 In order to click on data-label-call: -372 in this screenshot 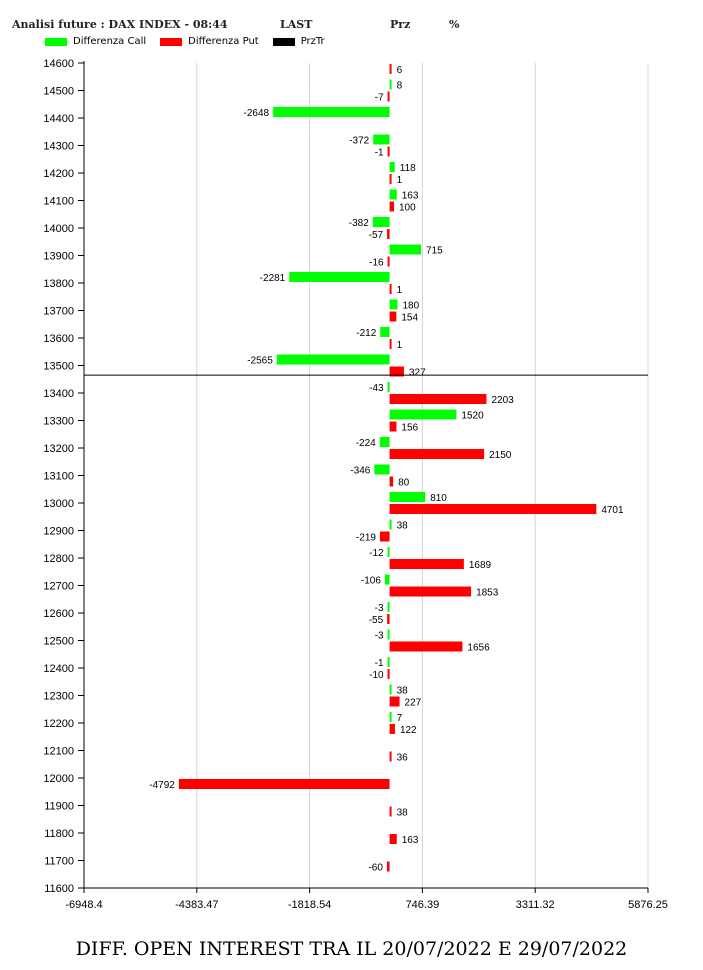, I will do `click(359, 141)`.